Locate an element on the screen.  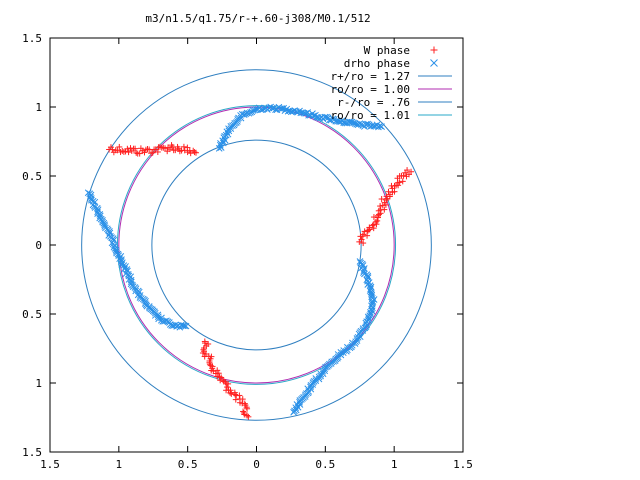
legend-label: ro/ro = 1.00 is located at coordinates (370, 89).